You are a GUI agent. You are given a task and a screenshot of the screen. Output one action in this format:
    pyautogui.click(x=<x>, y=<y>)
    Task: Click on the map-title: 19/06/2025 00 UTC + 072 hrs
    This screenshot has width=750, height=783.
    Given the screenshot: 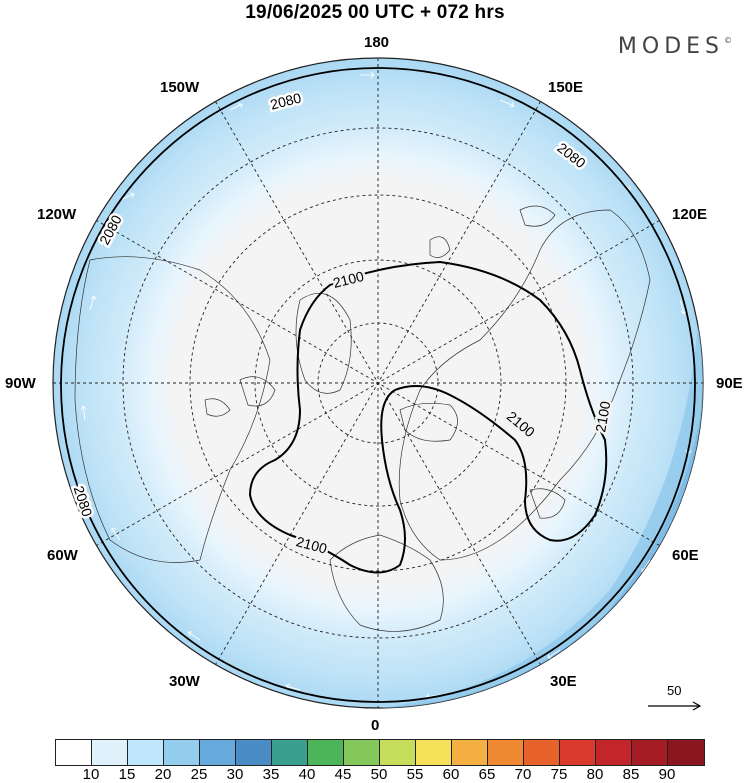 What is the action you would take?
    pyautogui.click(x=375, y=12)
    